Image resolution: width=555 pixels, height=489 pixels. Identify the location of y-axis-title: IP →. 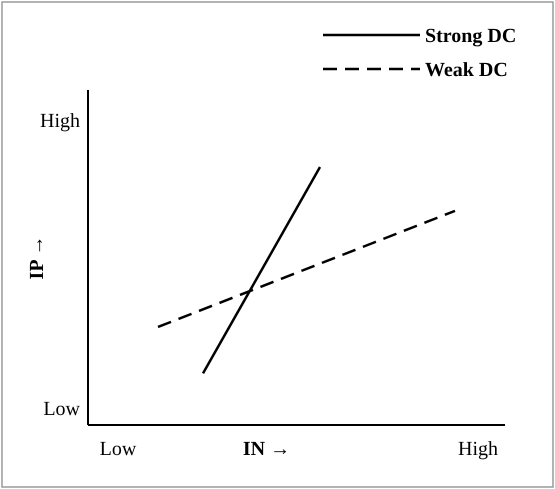
(37, 258).